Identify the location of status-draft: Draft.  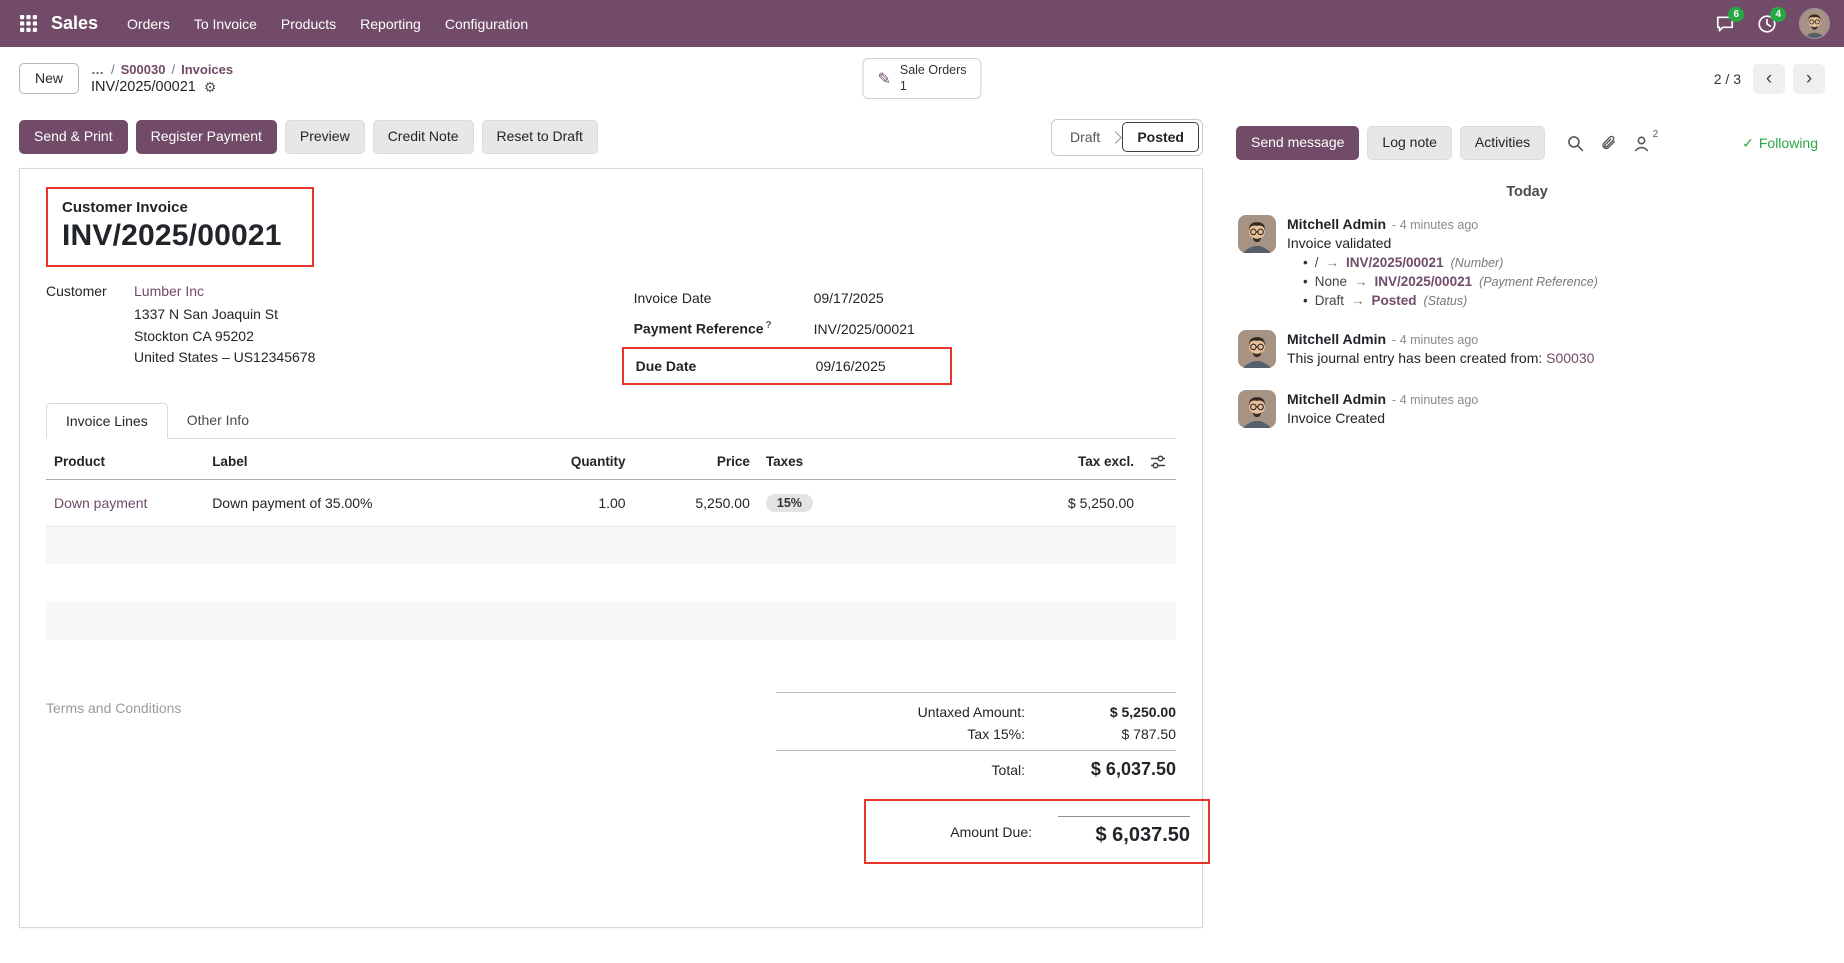
(1085, 137).